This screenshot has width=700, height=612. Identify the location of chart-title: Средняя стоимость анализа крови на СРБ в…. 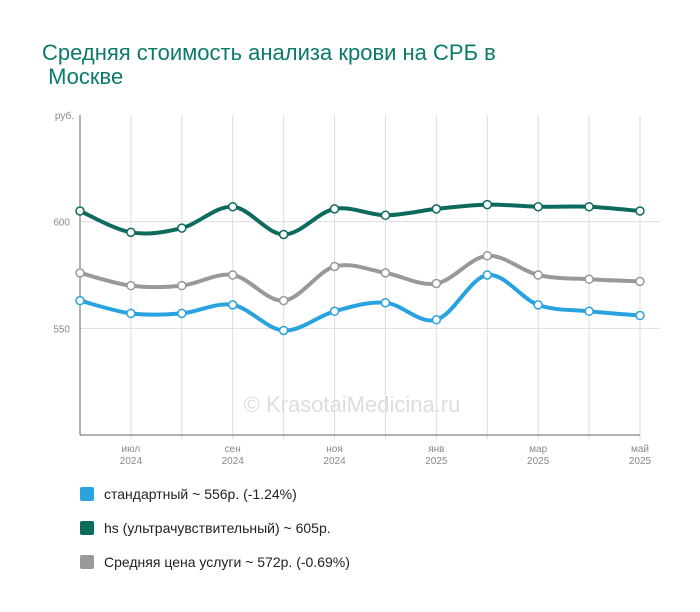
(269, 64).